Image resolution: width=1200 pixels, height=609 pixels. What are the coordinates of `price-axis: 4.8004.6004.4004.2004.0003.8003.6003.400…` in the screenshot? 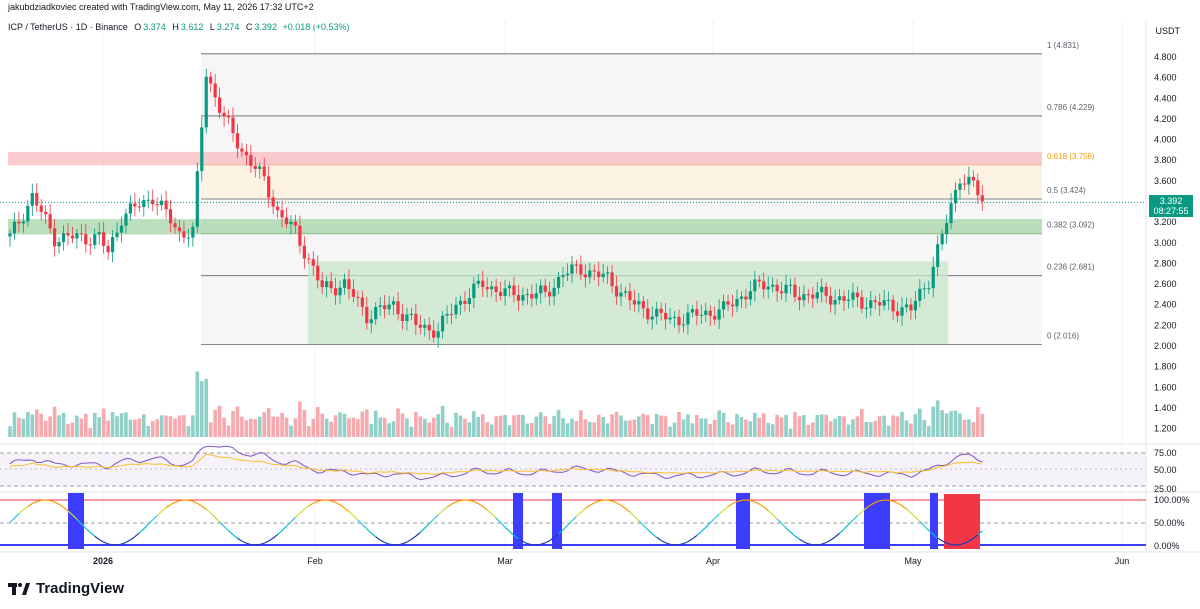 It's located at (1165, 243).